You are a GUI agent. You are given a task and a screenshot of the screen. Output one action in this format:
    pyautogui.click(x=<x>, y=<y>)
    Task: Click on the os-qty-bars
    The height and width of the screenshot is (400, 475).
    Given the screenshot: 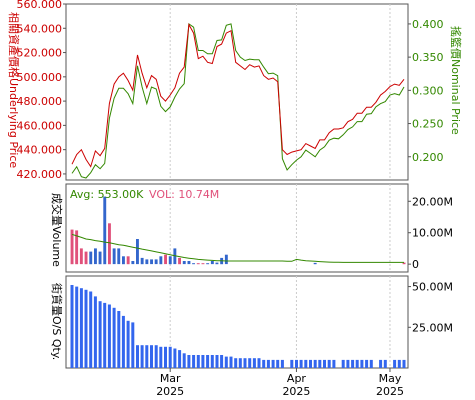 What is the action you would take?
    pyautogui.click(x=238, y=326)
    